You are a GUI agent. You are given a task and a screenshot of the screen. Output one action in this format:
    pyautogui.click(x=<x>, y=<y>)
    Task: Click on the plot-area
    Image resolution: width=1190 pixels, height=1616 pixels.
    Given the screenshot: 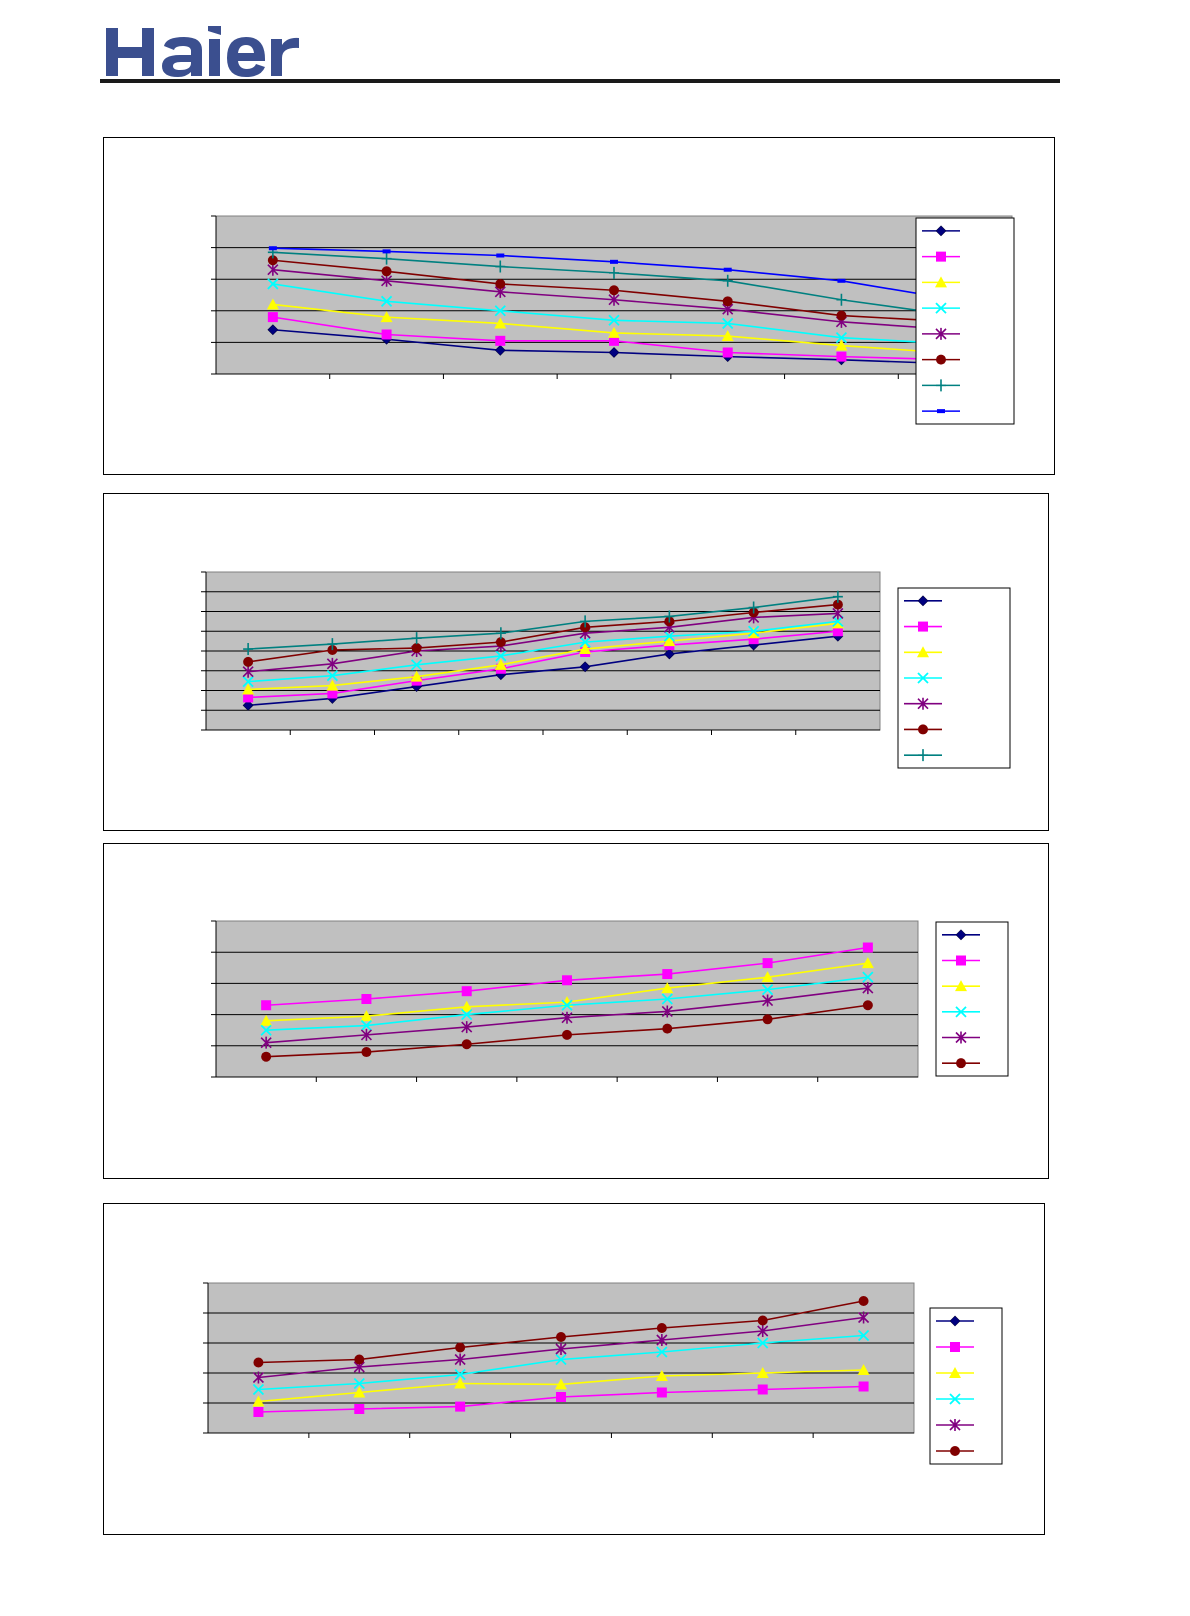 What is the action you would take?
    pyautogui.click(x=561, y=1358)
    